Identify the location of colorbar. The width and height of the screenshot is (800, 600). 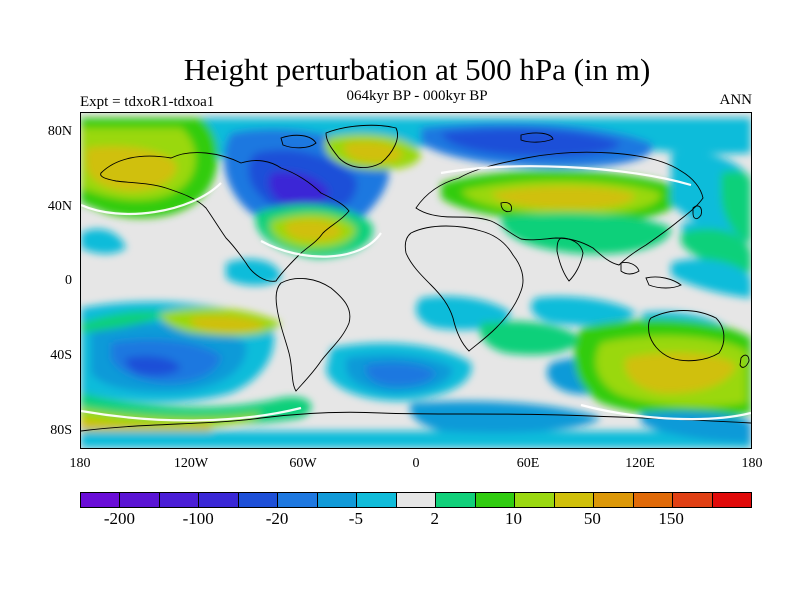
(416, 500).